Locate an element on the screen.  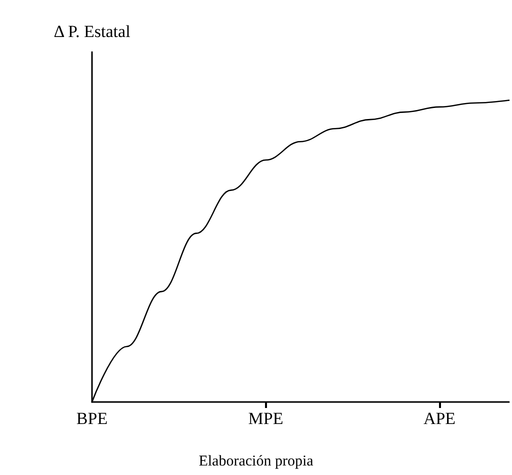
y-axis-title: Δ P. Estatal is located at coordinates (92, 31).